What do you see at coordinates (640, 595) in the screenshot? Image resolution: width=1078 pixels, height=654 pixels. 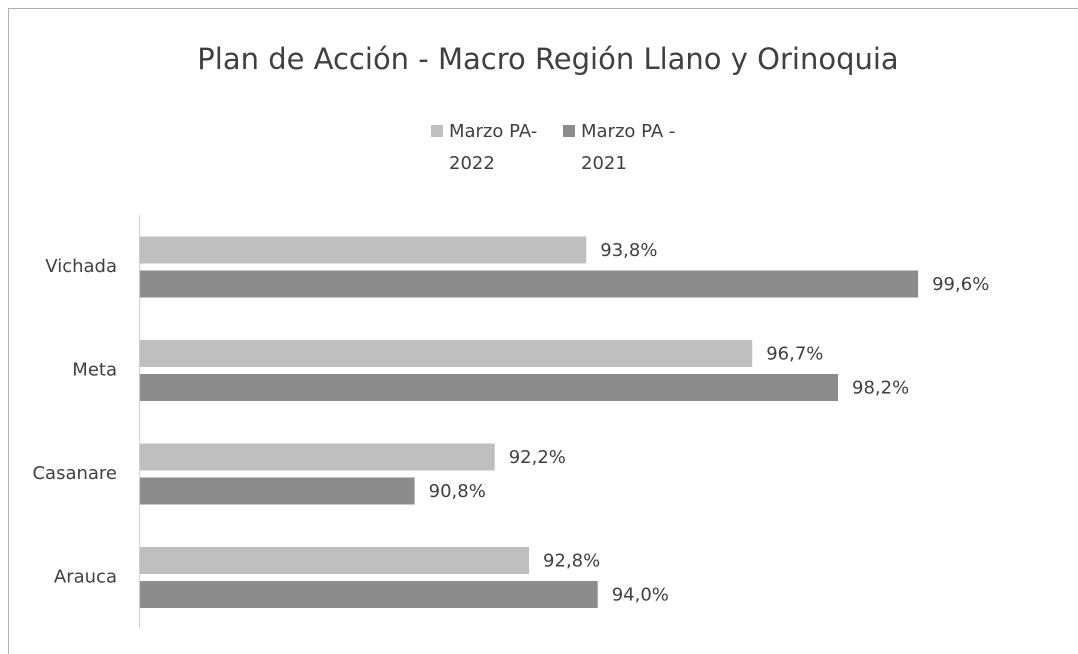 I see `data-label: 94,0%` at bounding box center [640, 595].